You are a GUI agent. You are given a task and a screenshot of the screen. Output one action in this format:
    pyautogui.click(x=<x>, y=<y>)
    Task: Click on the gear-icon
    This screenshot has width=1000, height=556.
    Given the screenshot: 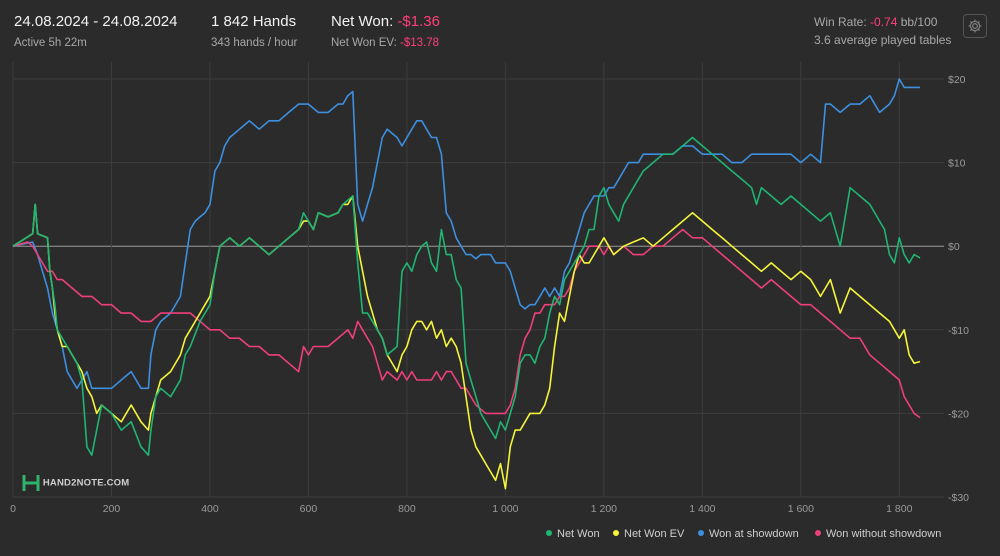 What is the action you would take?
    pyautogui.click(x=975, y=26)
    